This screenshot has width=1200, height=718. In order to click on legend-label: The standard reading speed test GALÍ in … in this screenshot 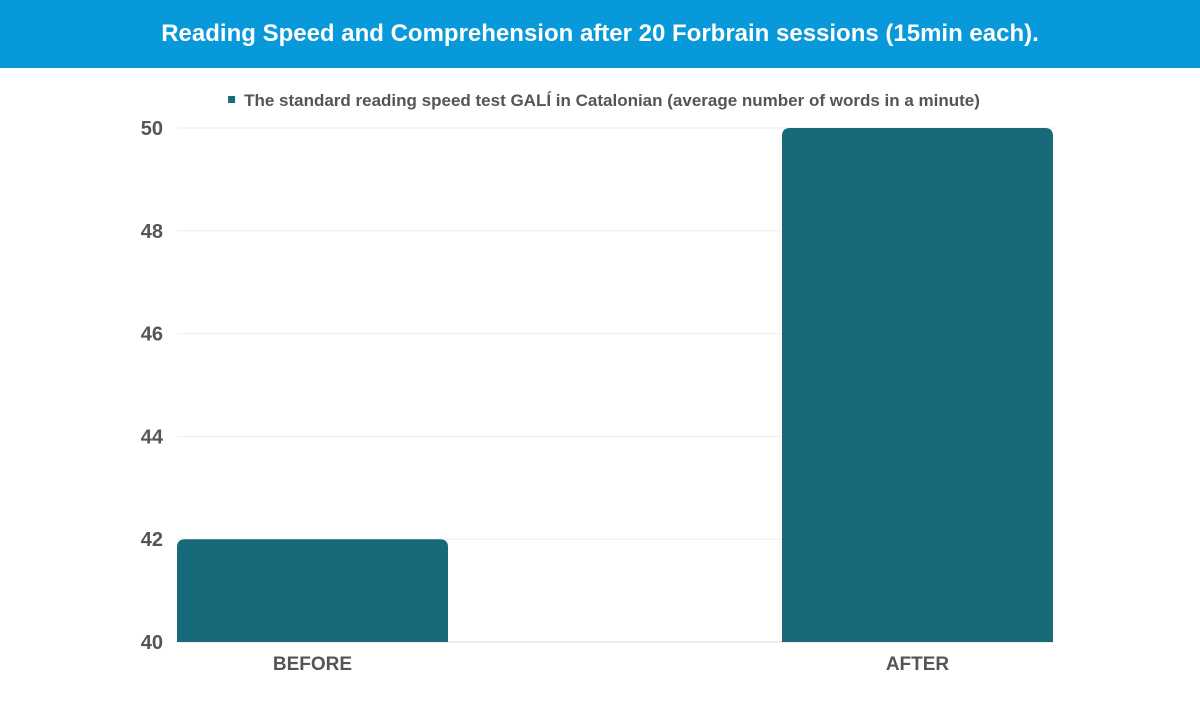, I will do `click(612, 100)`.